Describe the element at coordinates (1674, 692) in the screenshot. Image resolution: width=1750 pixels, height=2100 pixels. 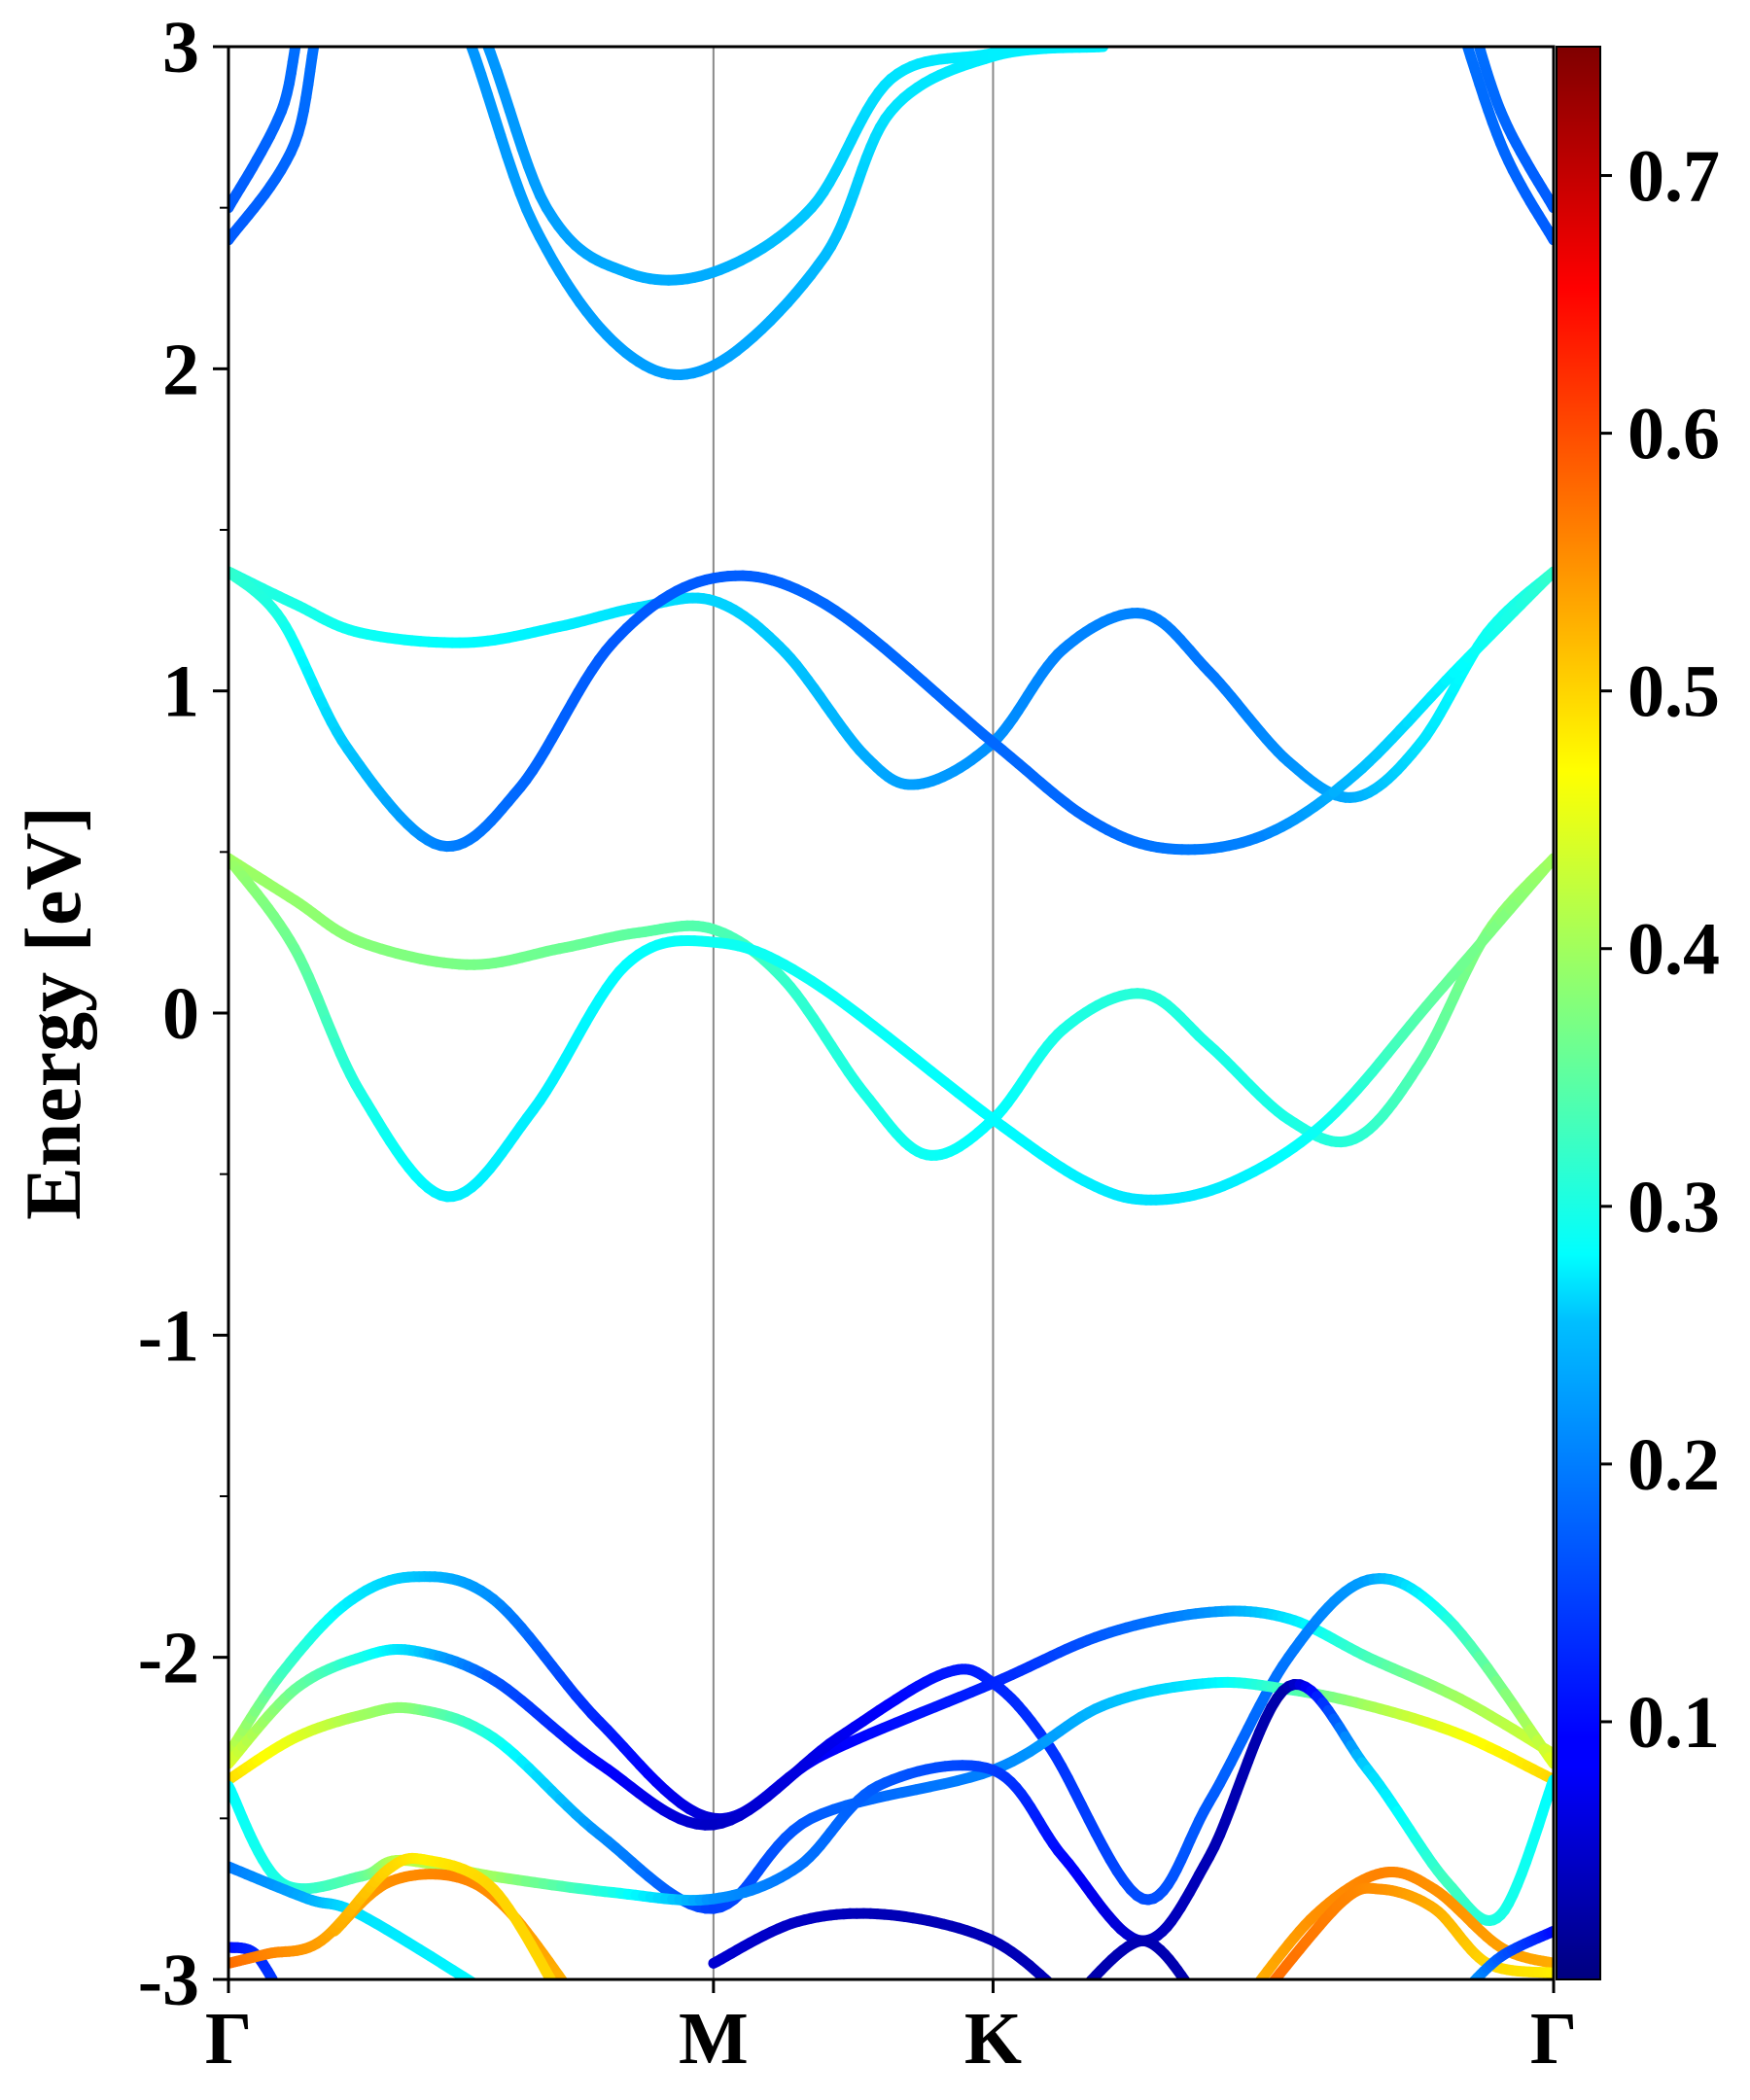
I see `colorbar-tick-label: 0.5` at that location.